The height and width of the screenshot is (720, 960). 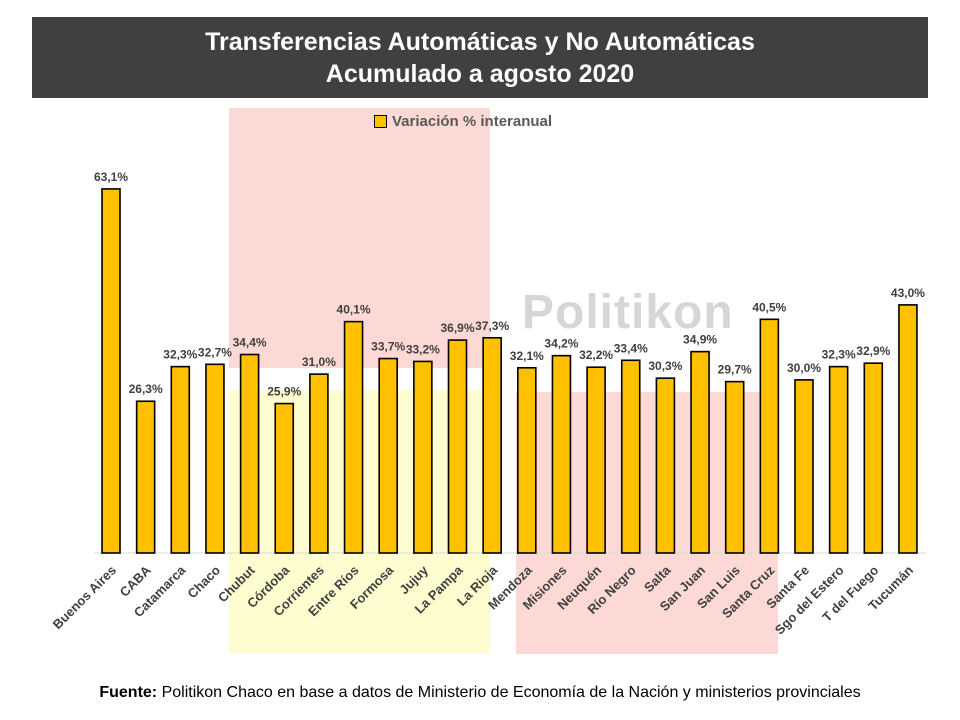 I want to click on data-label: 37,3%, so click(x=492, y=326).